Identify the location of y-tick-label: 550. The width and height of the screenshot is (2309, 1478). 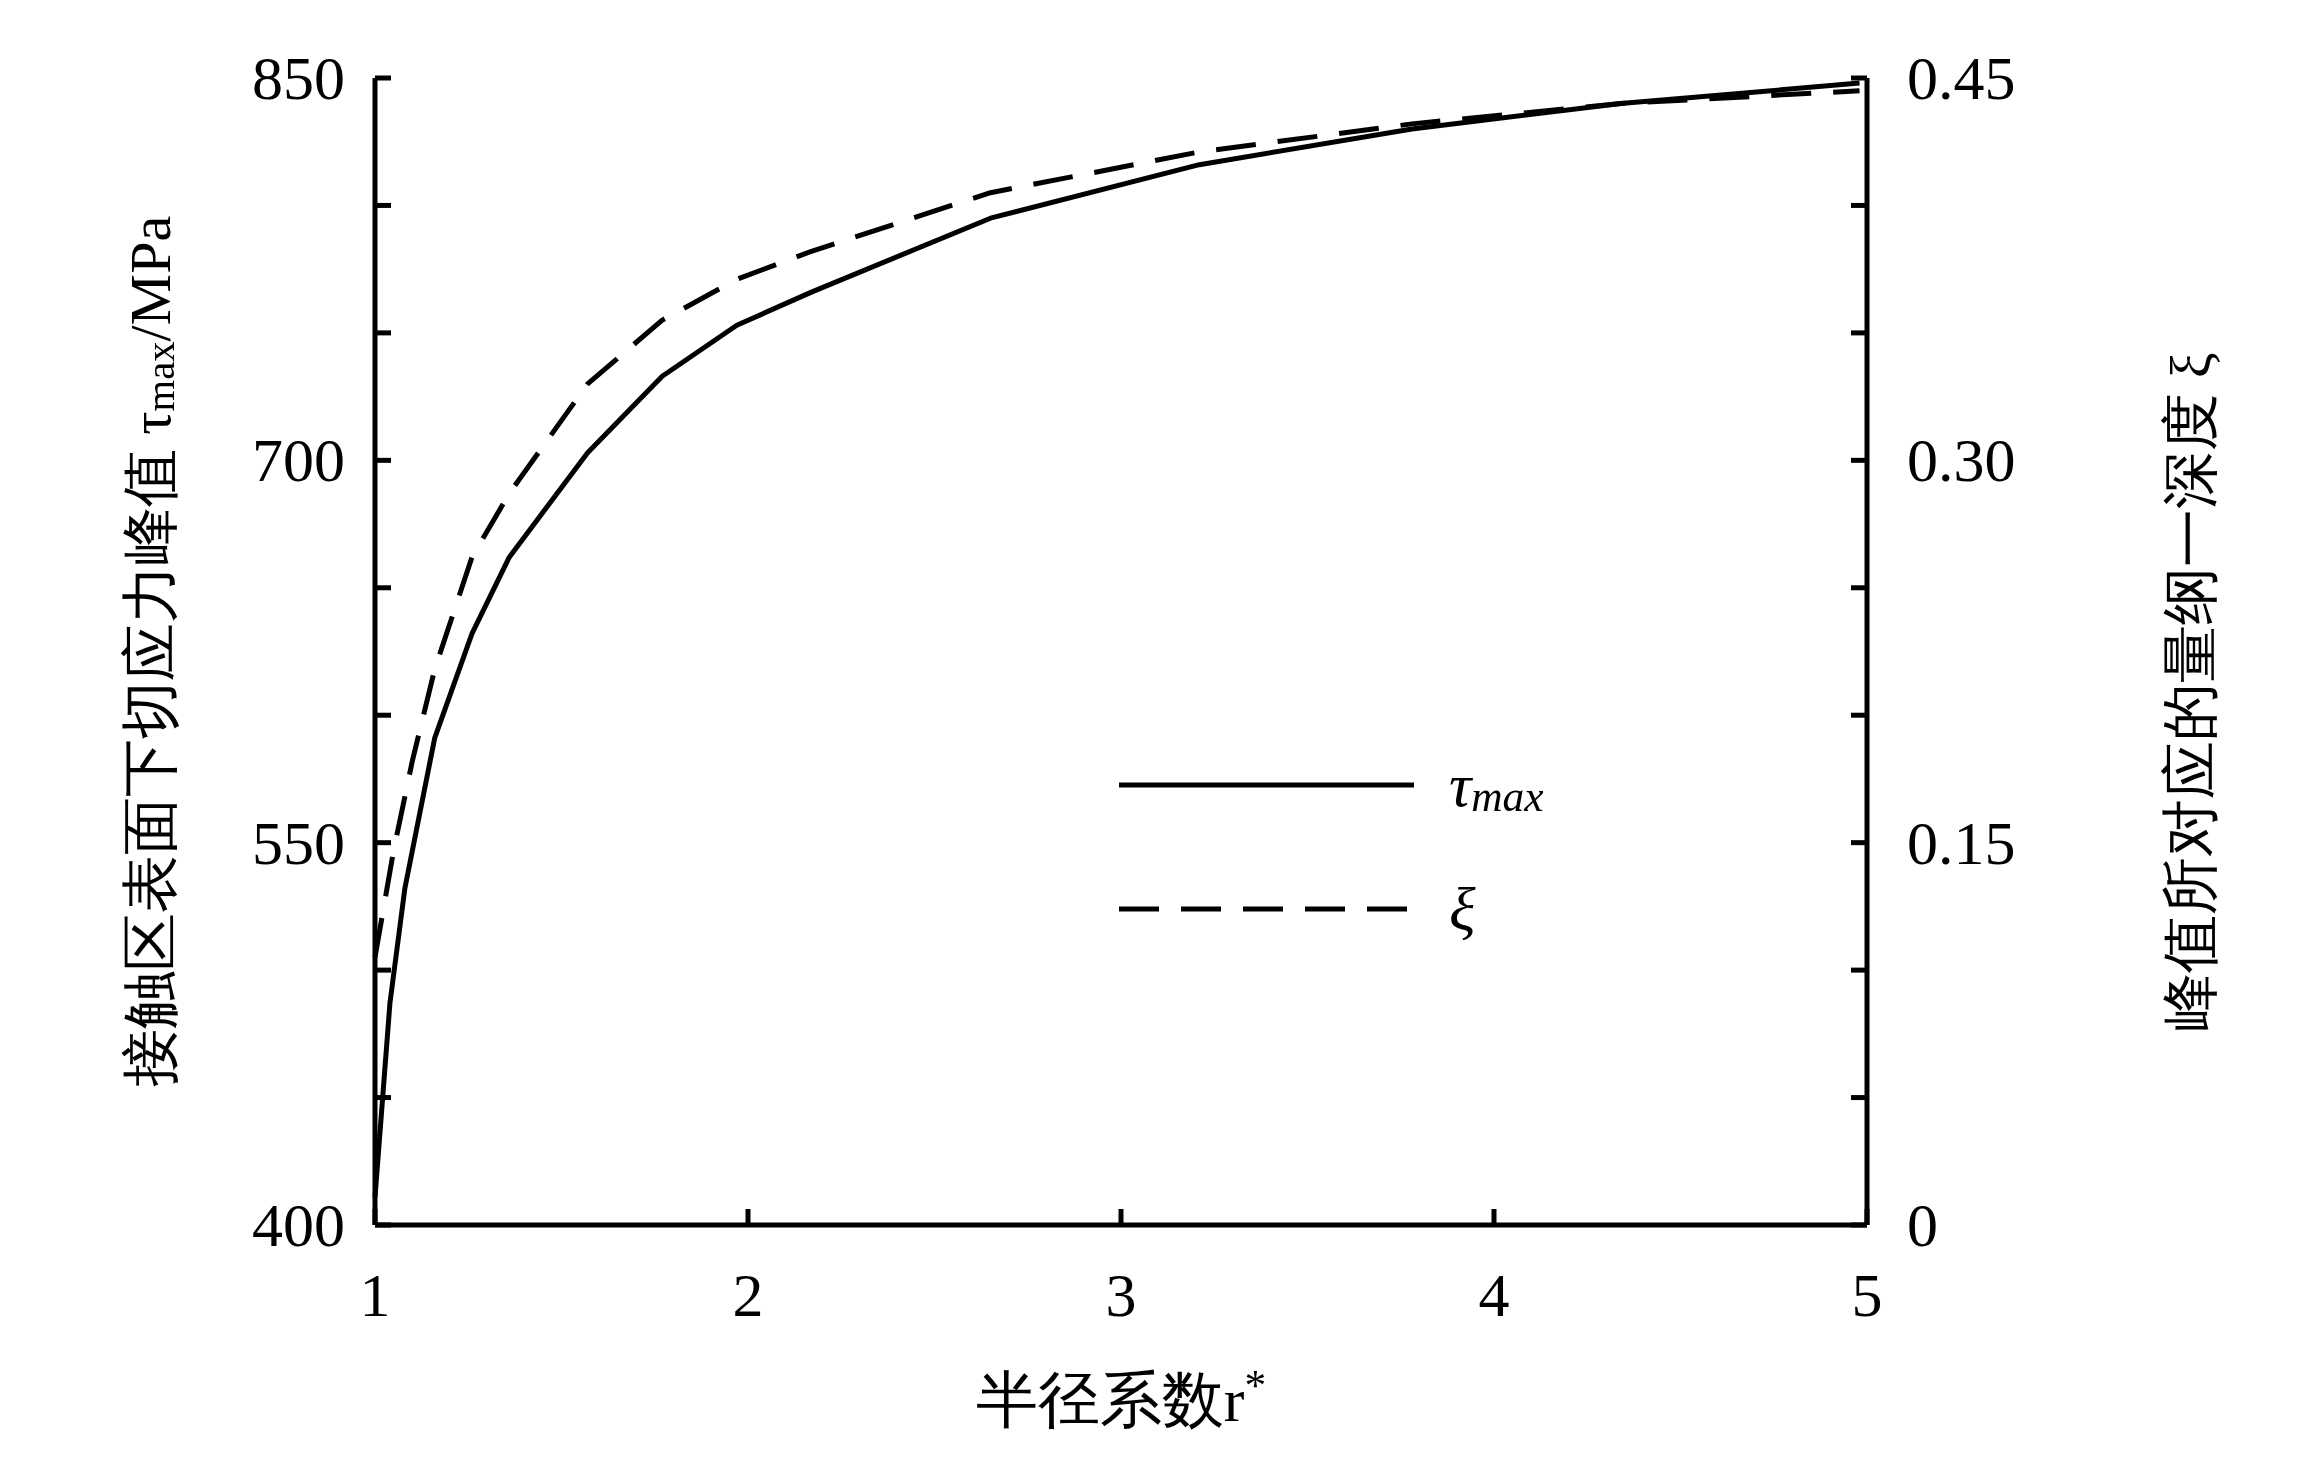
(298, 842).